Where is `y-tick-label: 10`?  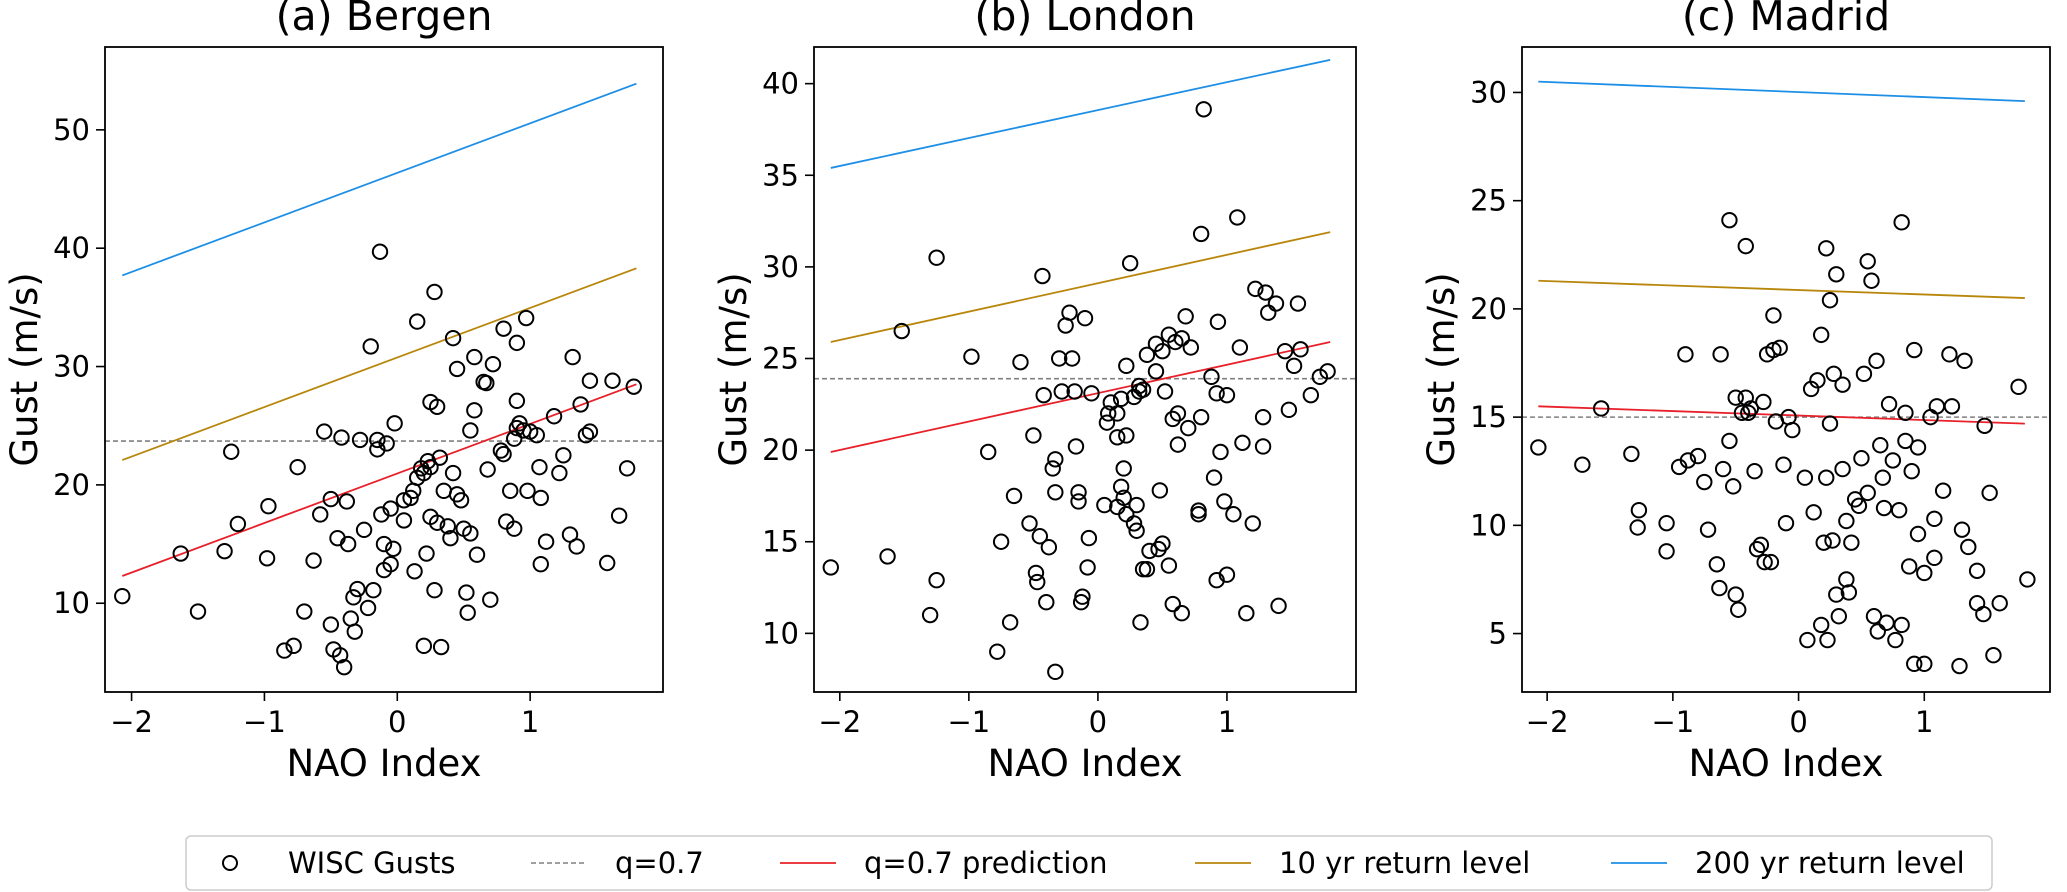 y-tick-label: 10 is located at coordinates (71, 603).